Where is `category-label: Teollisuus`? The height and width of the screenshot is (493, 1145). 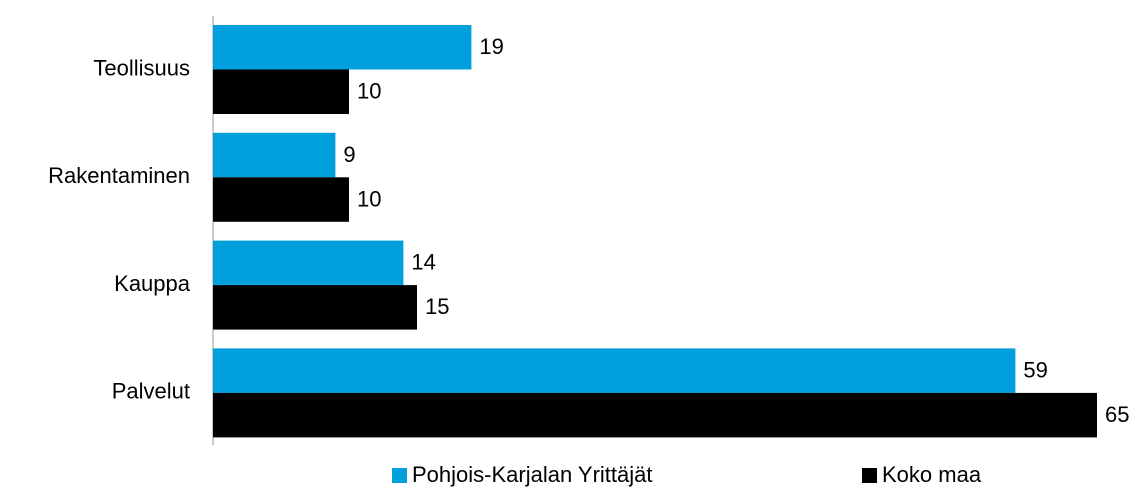 category-label: Teollisuus is located at coordinates (141, 67).